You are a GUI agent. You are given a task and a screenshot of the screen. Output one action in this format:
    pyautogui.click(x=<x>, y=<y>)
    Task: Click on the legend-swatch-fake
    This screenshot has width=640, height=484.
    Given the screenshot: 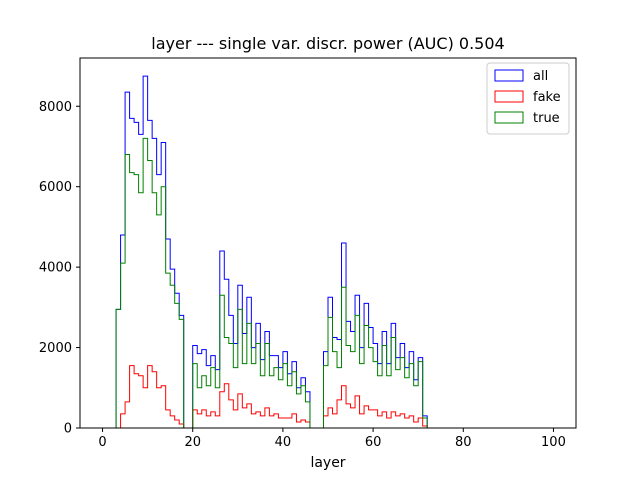 What is the action you would take?
    pyautogui.click(x=509, y=96)
    